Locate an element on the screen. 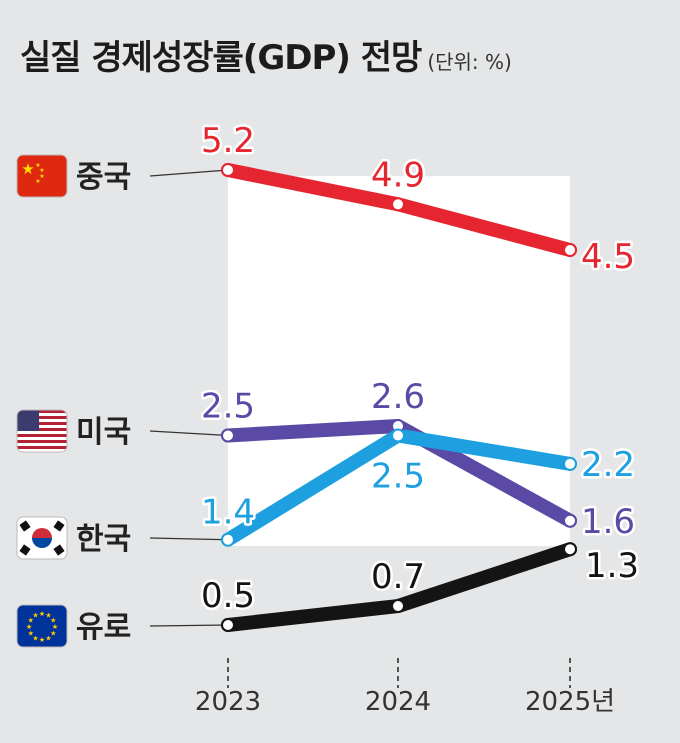  korea-flag-icon is located at coordinates (42, 538).